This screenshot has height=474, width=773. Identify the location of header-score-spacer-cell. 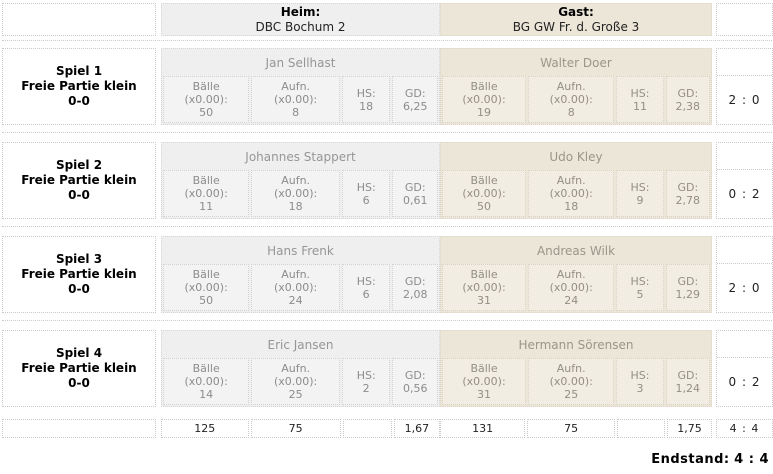
(744, 19).